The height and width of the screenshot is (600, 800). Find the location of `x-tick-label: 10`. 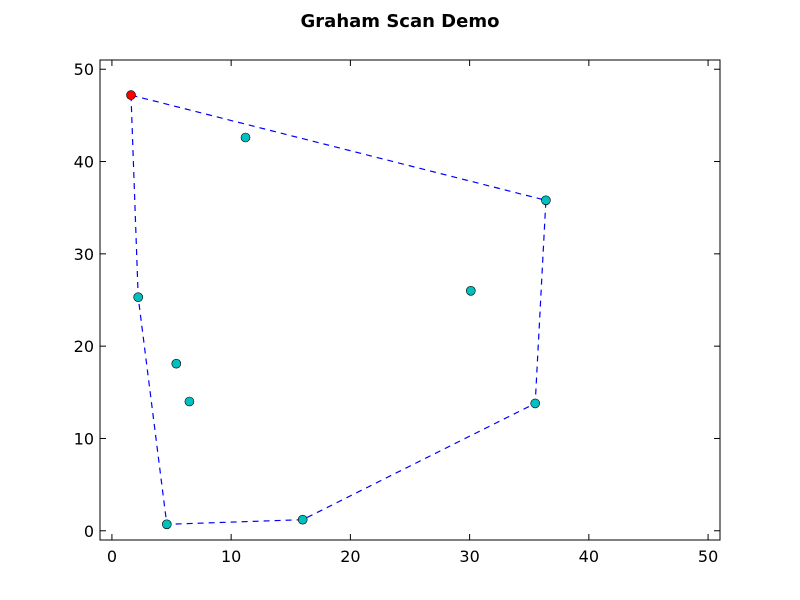

x-tick-label: 10 is located at coordinates (231, 556).